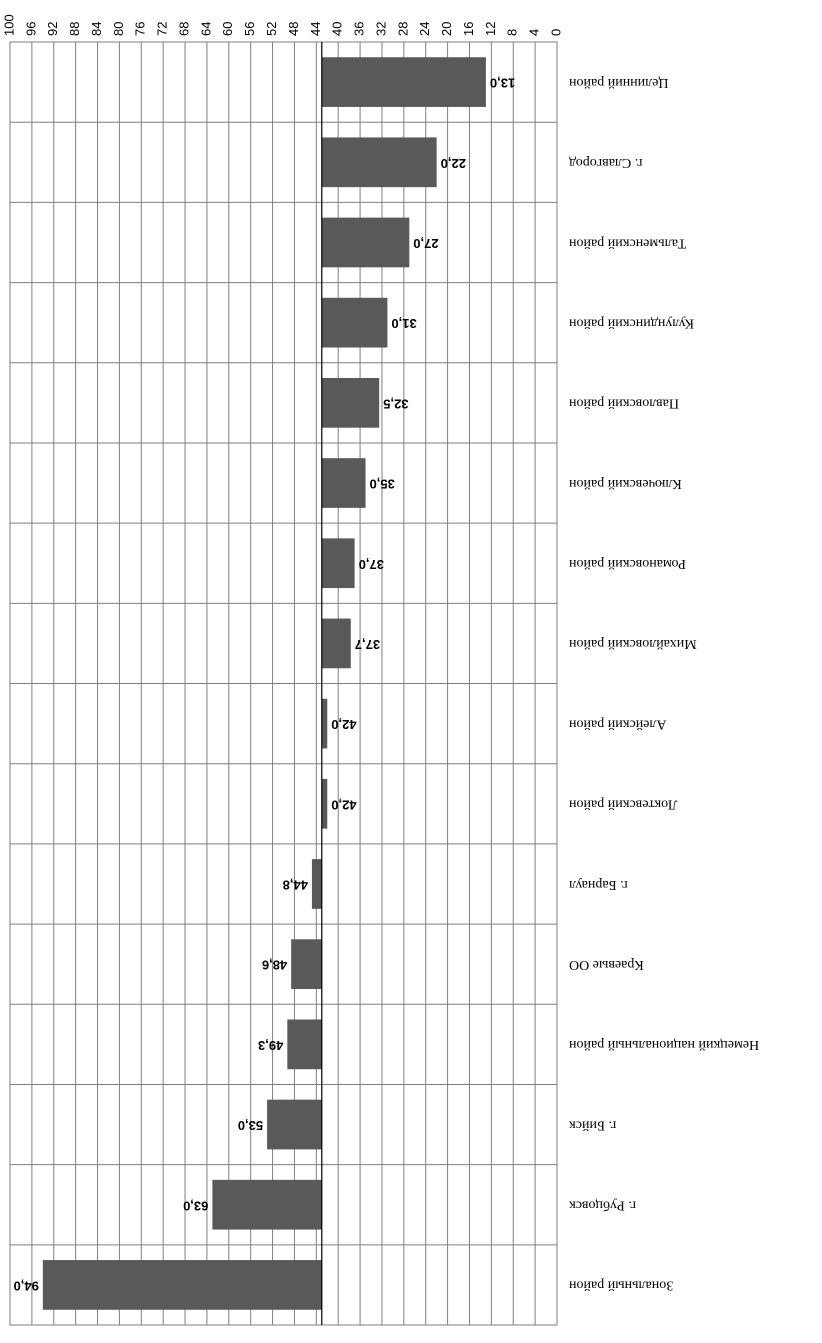 This screenshot has height=1343, width=822. Describe the element at coordinates (30, 29) in the screenshot. I see `tick-label-24: 96` at that location.